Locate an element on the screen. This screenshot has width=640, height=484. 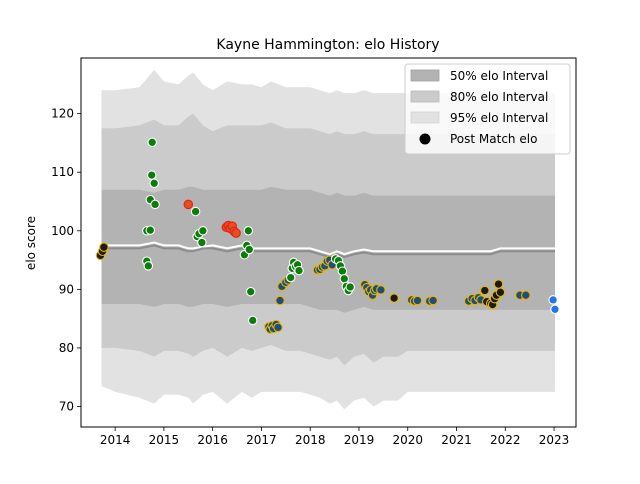
y-tick-label: 70 is located at coordinates (66, 407).